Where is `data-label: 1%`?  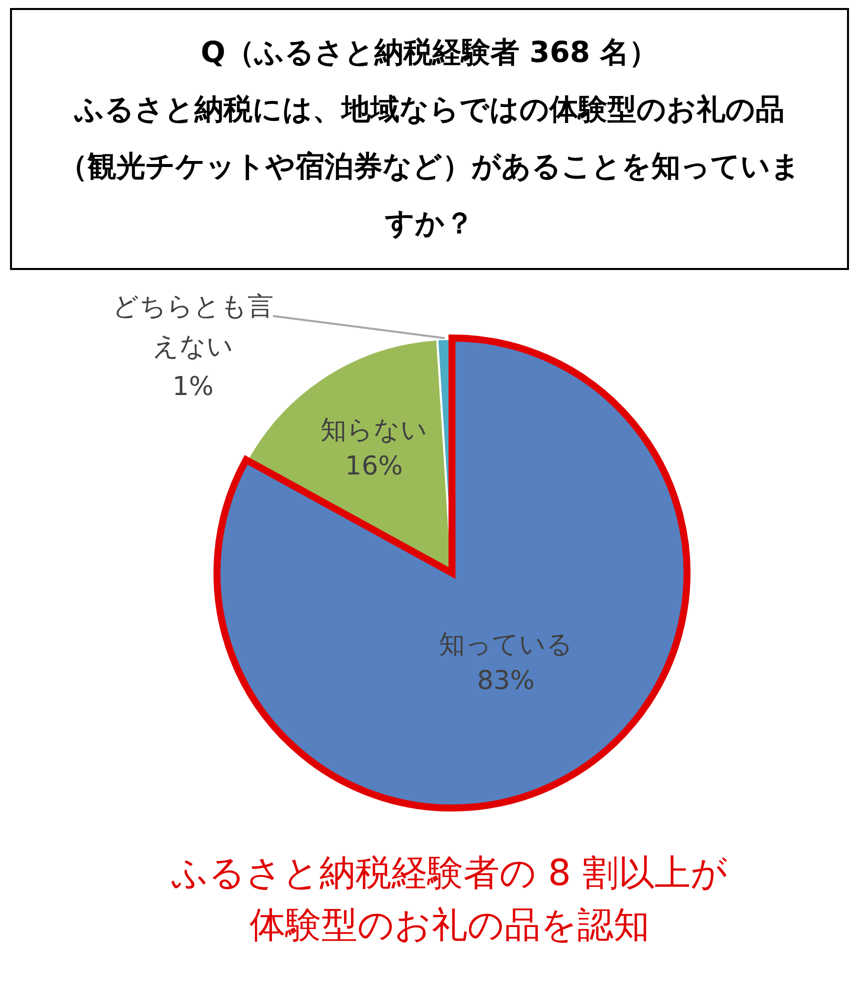 data-label: 1% is located at coordinates (193, 387).